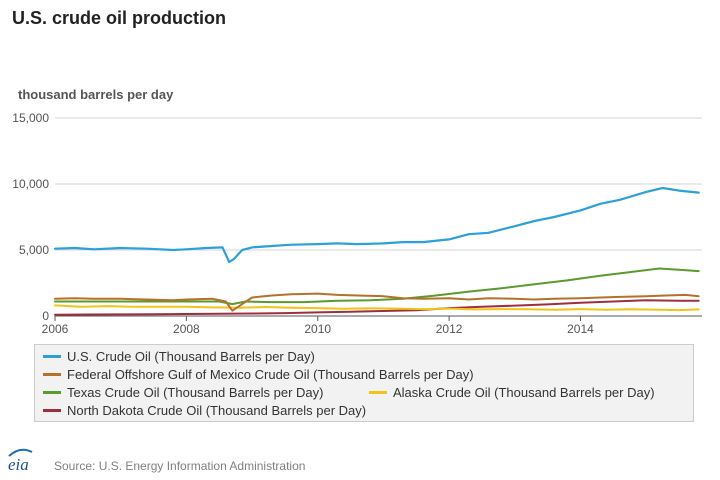 Image resolution: width=720 pixels, height=480 pixels. Describe the element at coordinates (96, 94) in the screenshot. I see `y-axis-label: thousand barrels per day` at that location.